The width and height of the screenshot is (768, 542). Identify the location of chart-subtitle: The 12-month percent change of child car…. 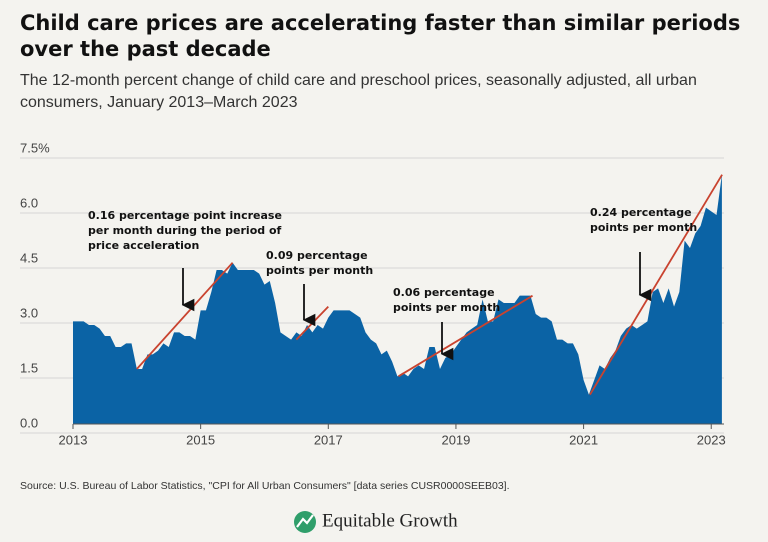
(358, 91).